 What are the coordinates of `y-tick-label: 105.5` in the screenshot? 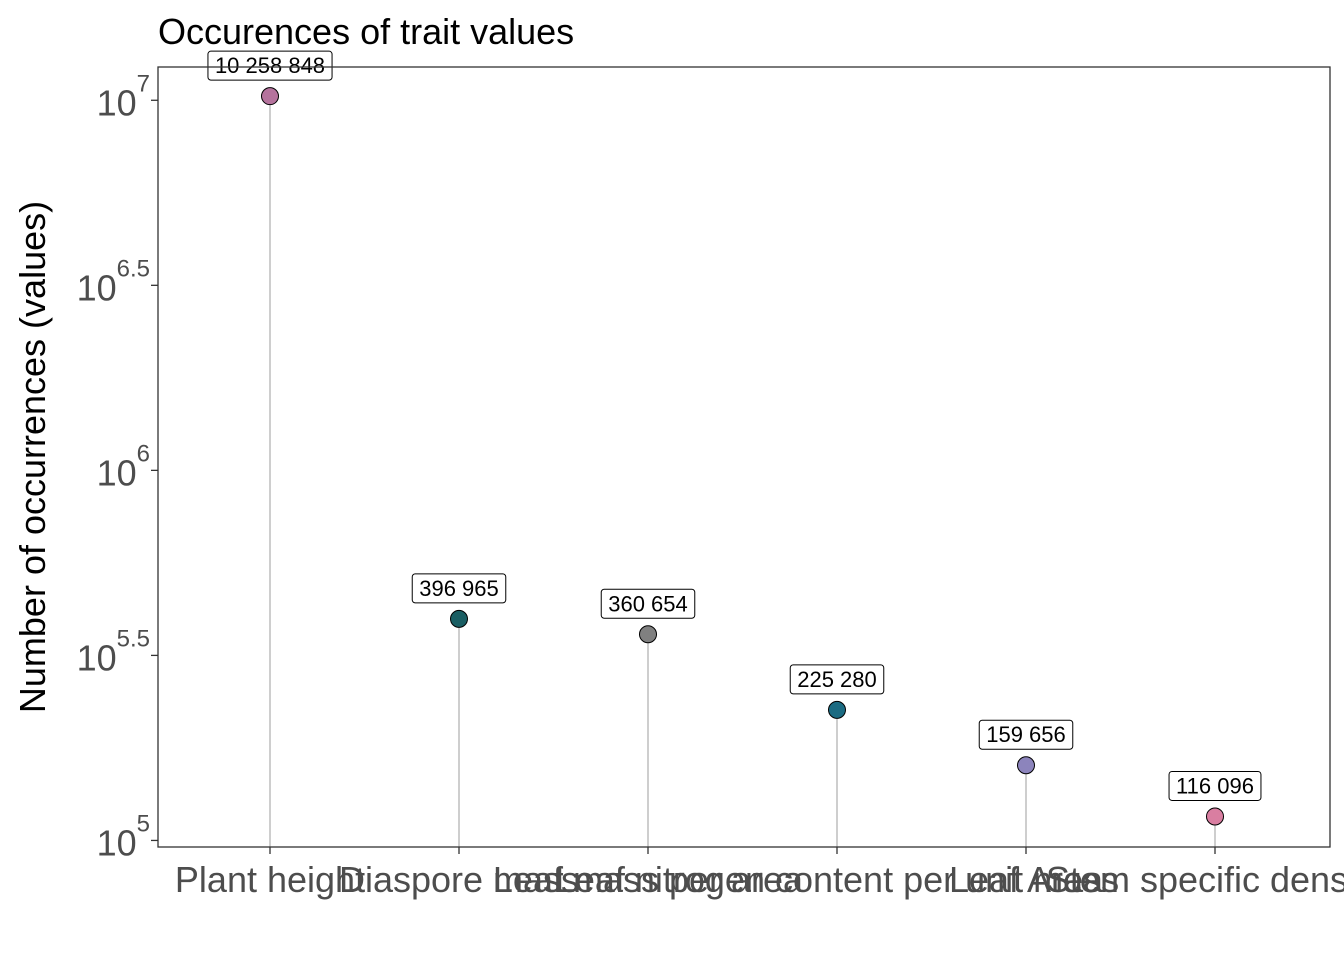 It's located at (113, 651).